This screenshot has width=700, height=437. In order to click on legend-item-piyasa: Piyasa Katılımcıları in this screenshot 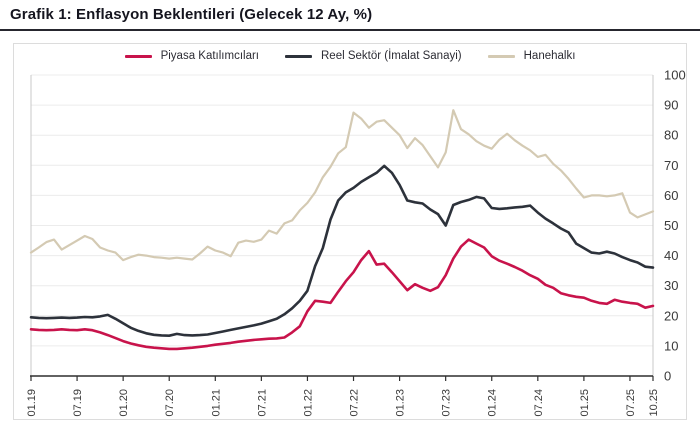, I will do `click(191, 56)`.